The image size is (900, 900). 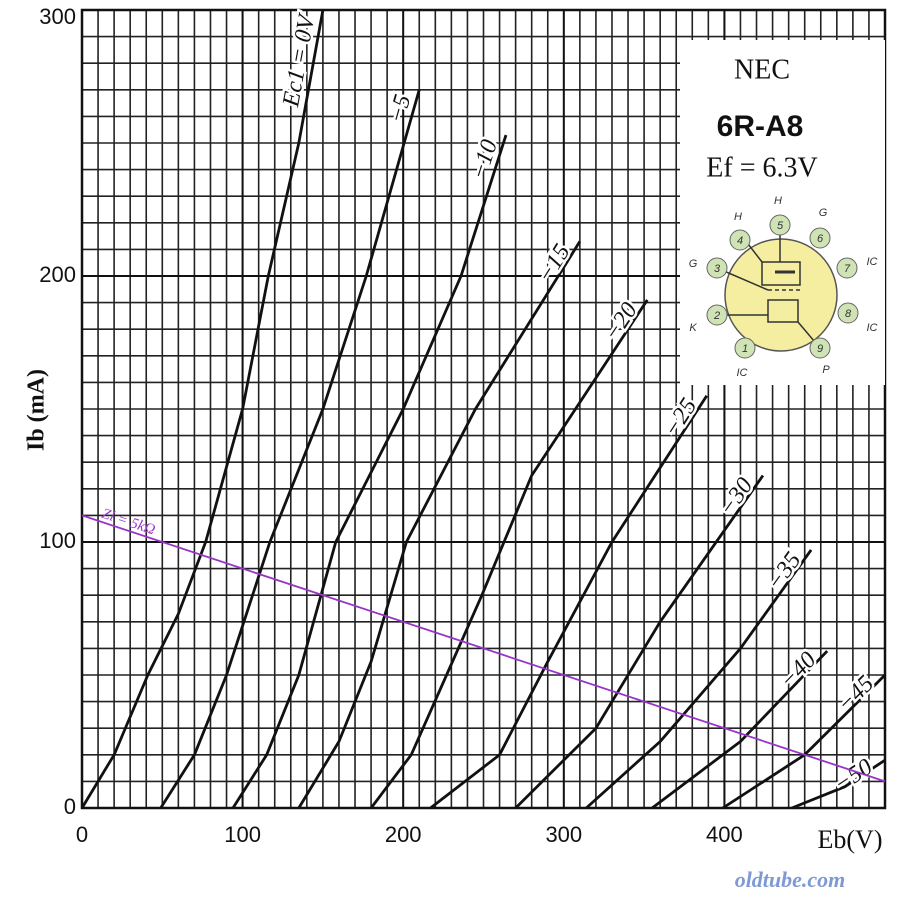 I want to click on watermark: oldtube.com, so click(x=790, y=879).